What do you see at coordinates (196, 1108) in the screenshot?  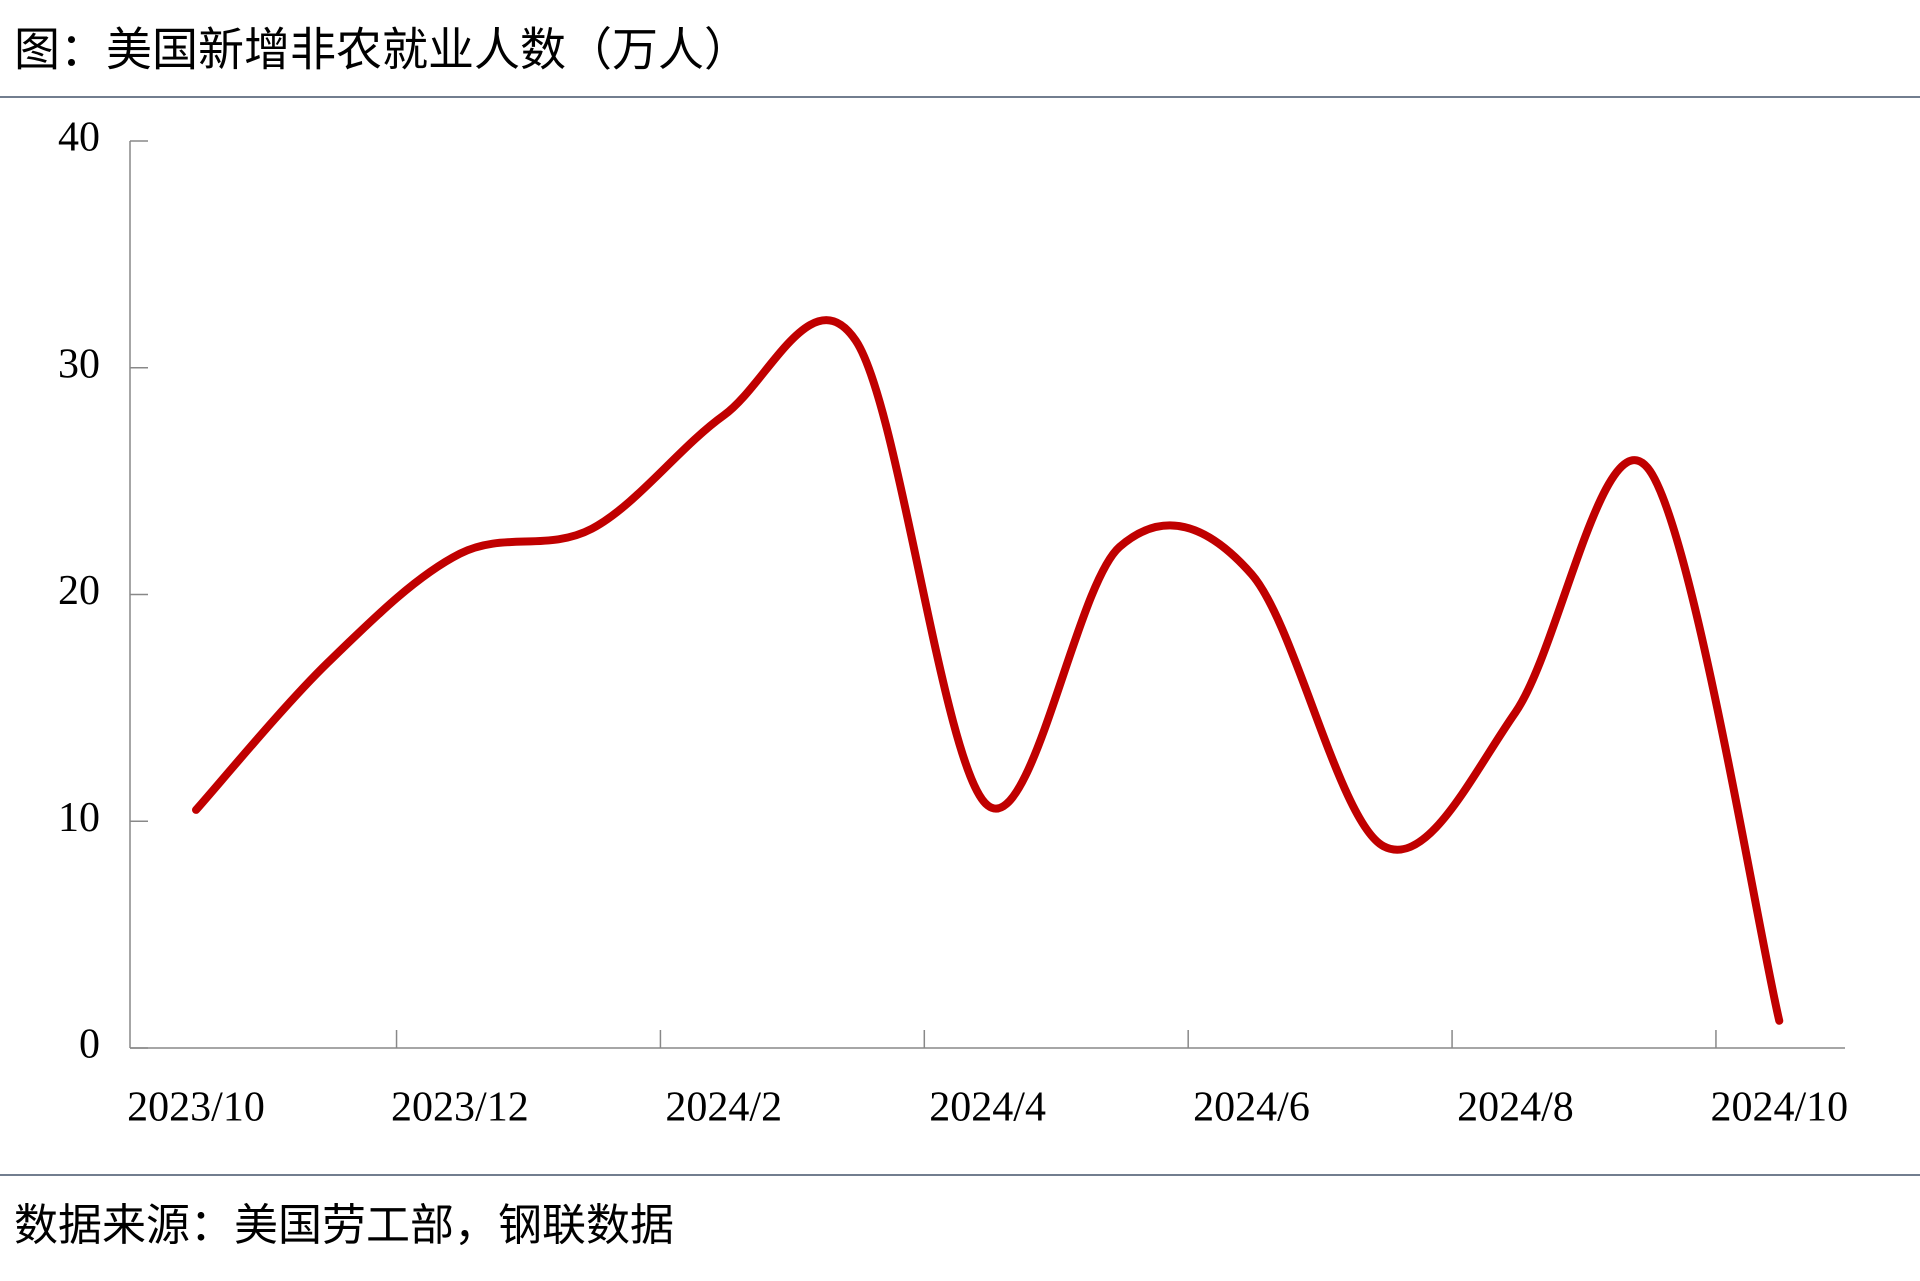 I see `x-tick-label: 2023/10` at bounding box center [196, 1108].